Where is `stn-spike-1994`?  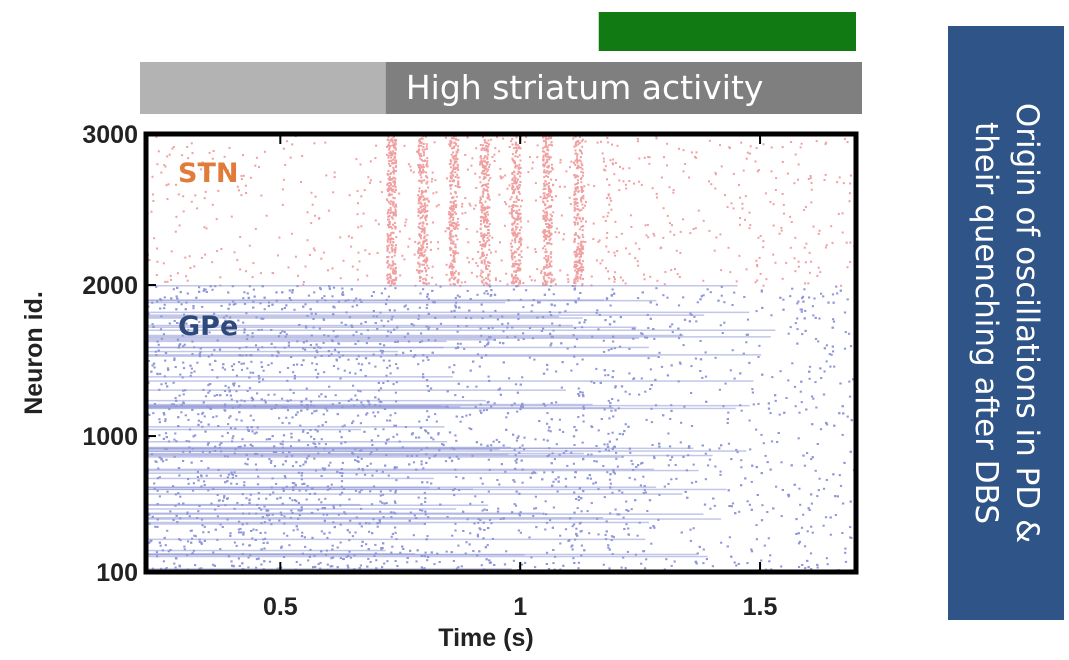
stn-spike-1994 is located at coordinates (487, 151).